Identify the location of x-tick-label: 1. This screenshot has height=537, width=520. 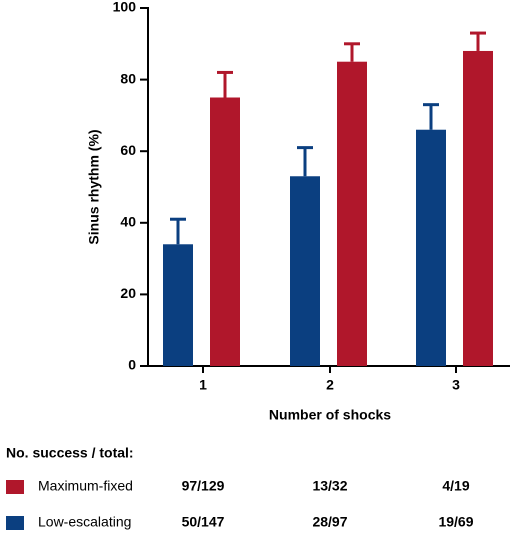
(203, 385).